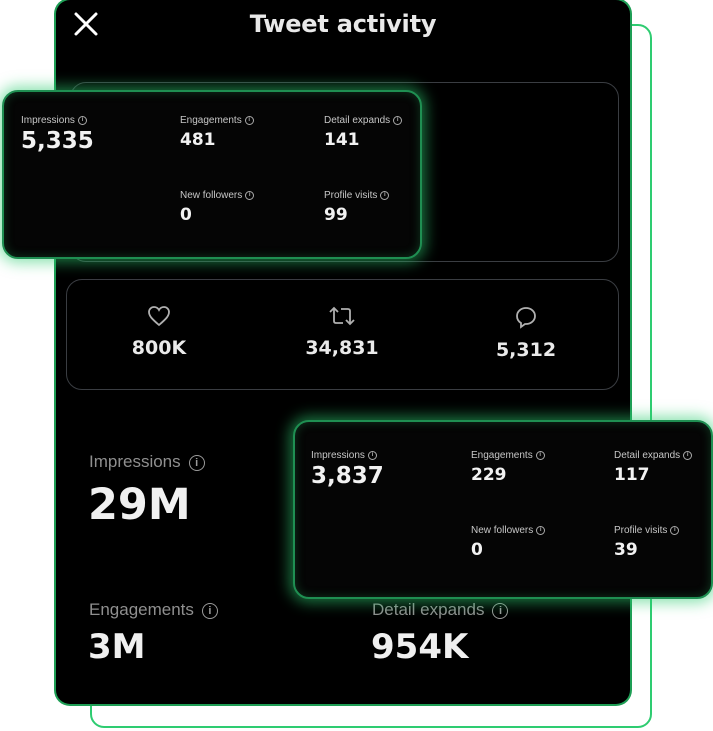  I want to click on card-top-detail-expands-value: 141, so click(342, 140).